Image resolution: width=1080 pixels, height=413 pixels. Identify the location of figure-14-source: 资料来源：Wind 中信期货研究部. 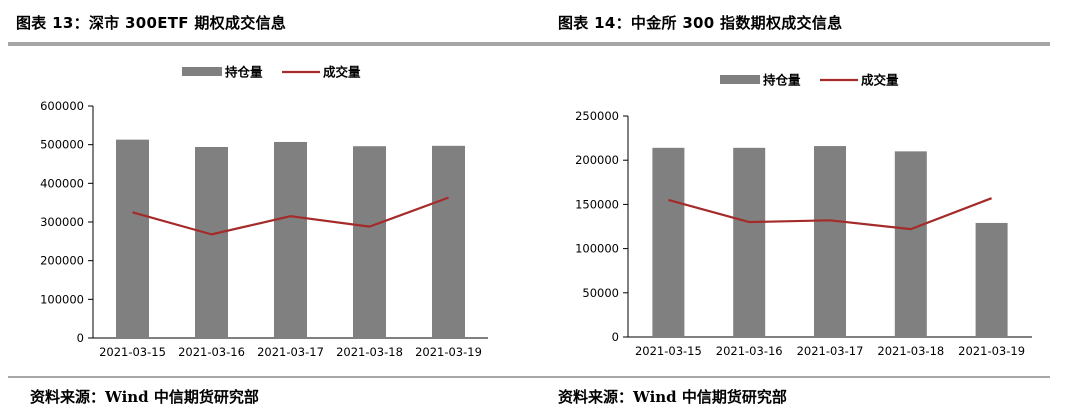
(672, 397).